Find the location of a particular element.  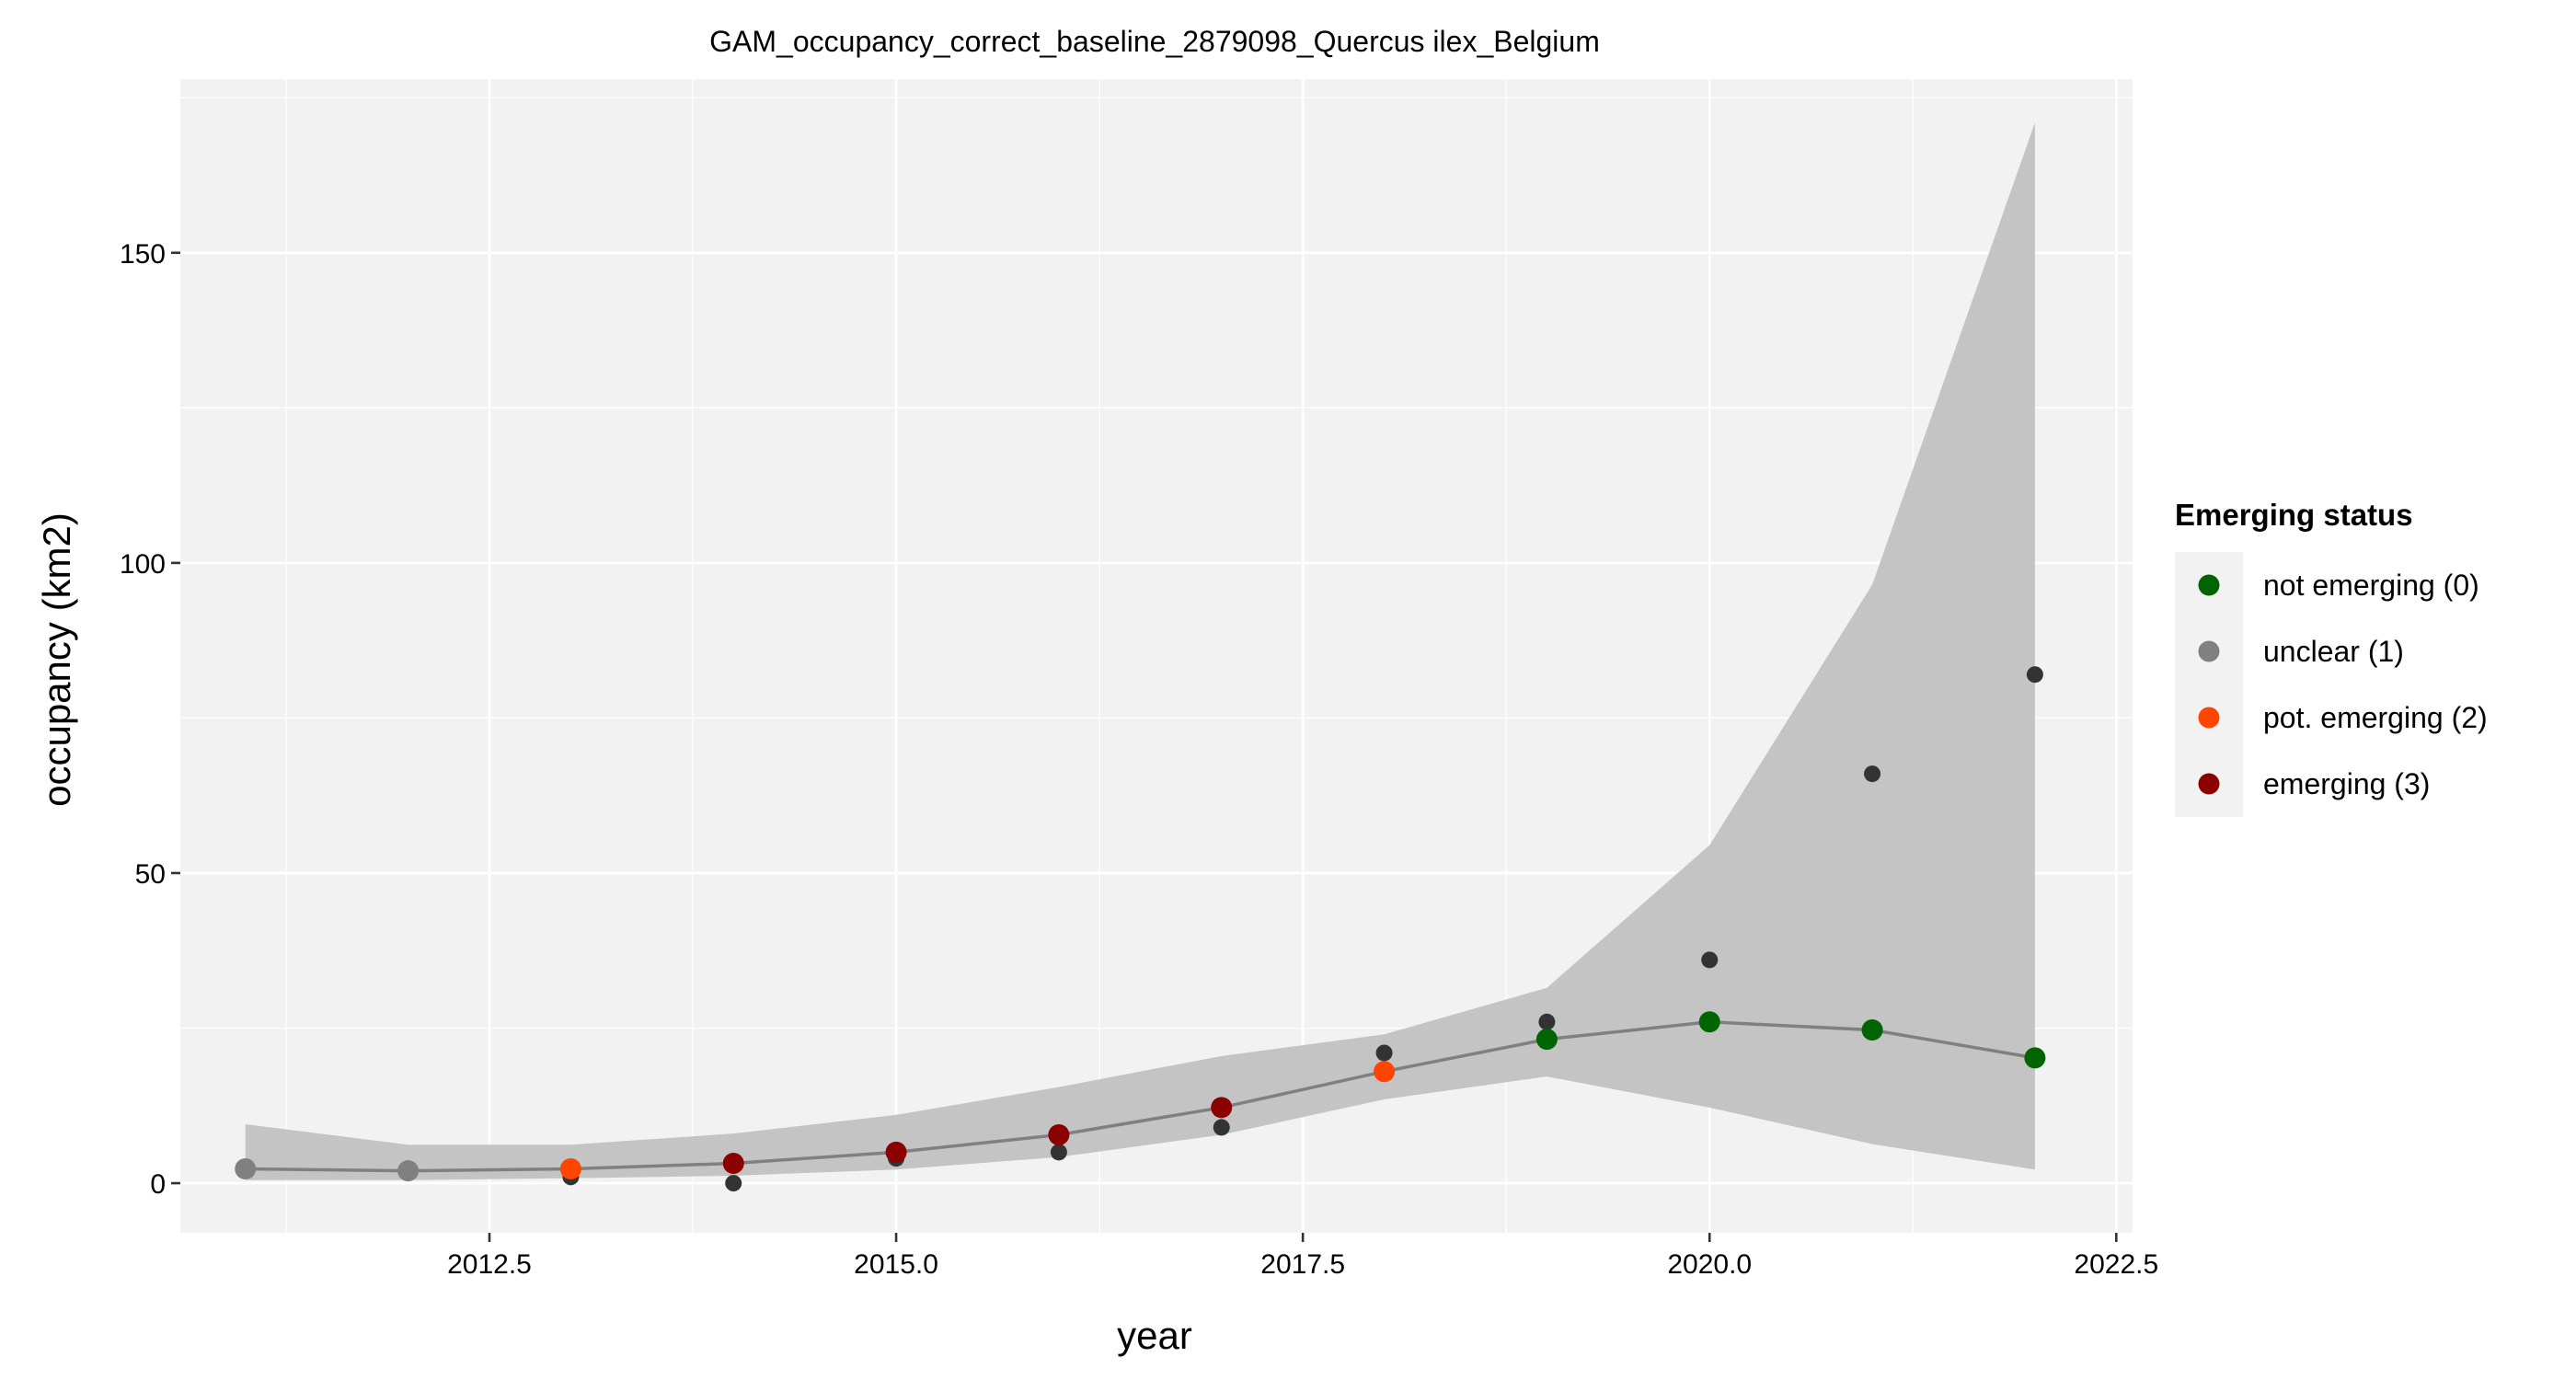

y-tick-label: 150 is located at coordinates (143, 254).